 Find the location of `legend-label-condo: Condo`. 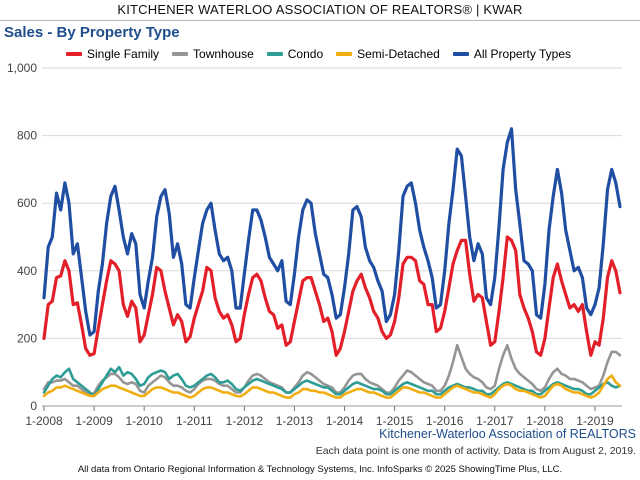

legend-label-condo: Condo is located at coordinates (305, 54).